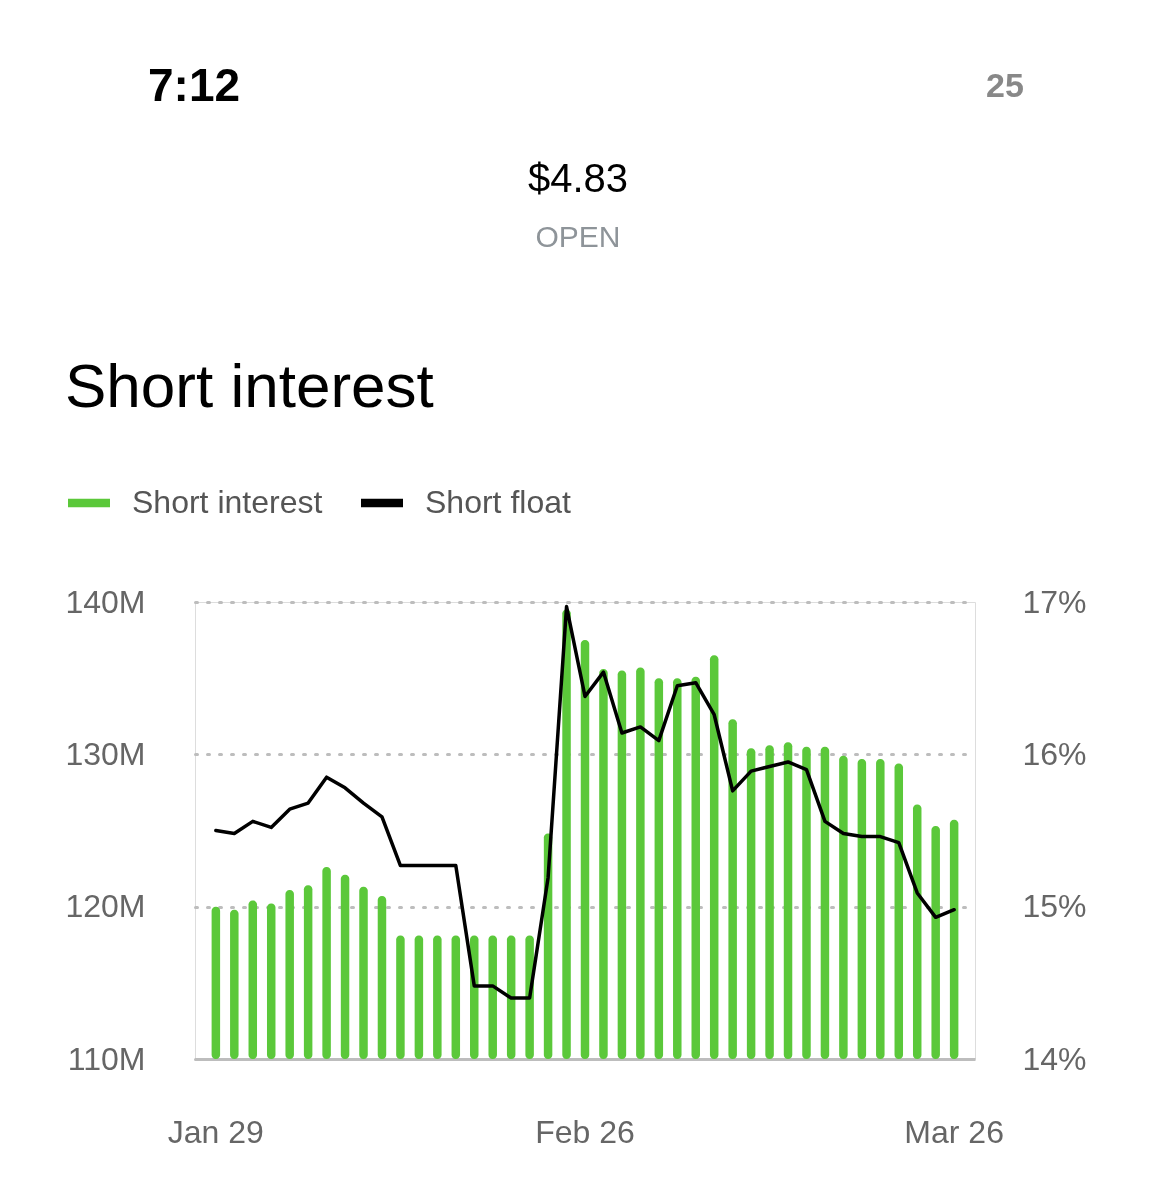  Describe the element at coordinates (105, 601) in the screenshot. I see `y-tick-label: 140M` at that location.